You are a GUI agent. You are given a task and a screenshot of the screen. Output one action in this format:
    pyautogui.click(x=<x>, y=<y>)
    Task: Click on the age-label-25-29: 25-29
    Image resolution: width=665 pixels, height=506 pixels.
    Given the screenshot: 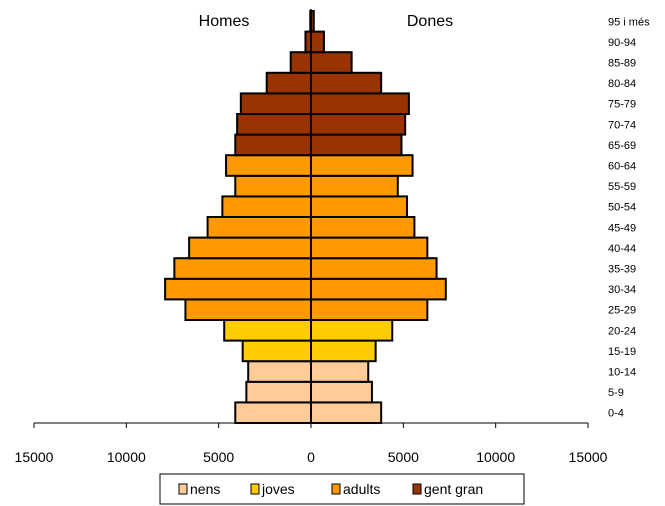 What is the action you would take?
    pyautogui.click(x=622, y=311)
    